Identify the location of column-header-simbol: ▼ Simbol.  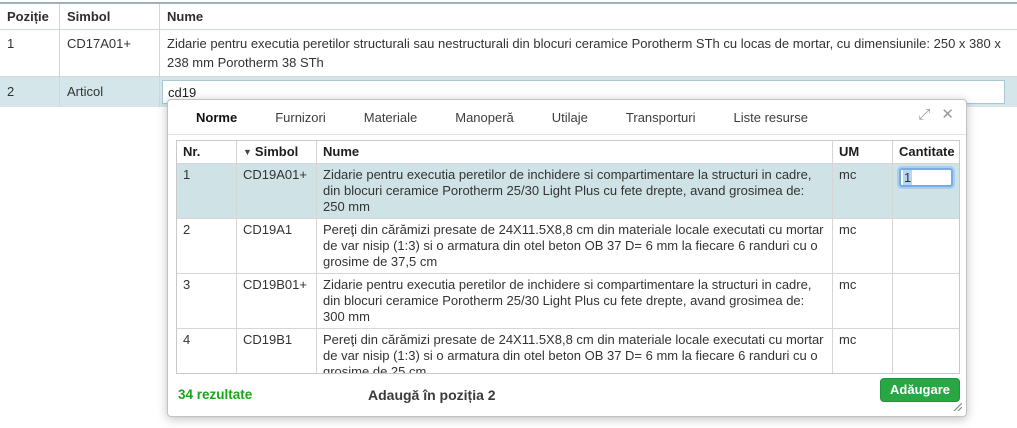
(277, 152).